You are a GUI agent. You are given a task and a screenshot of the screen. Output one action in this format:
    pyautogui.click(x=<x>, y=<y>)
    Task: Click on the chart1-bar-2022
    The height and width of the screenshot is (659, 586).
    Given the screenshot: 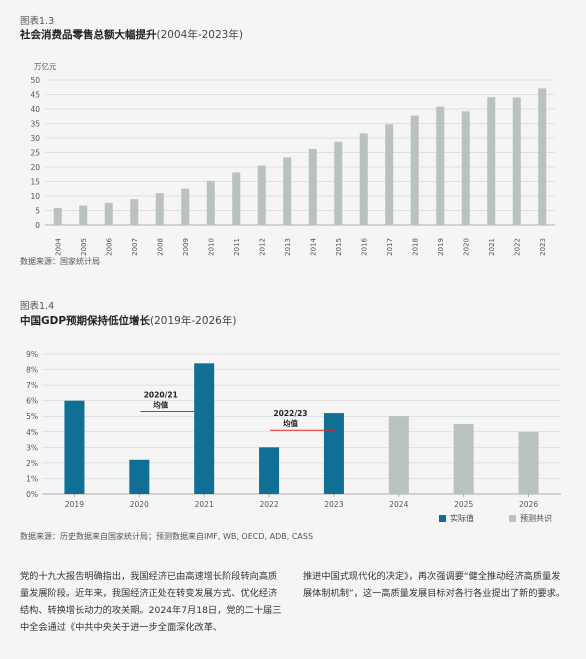 What is the action you would take?
    pyautogui.click(x=516, y=161)
    